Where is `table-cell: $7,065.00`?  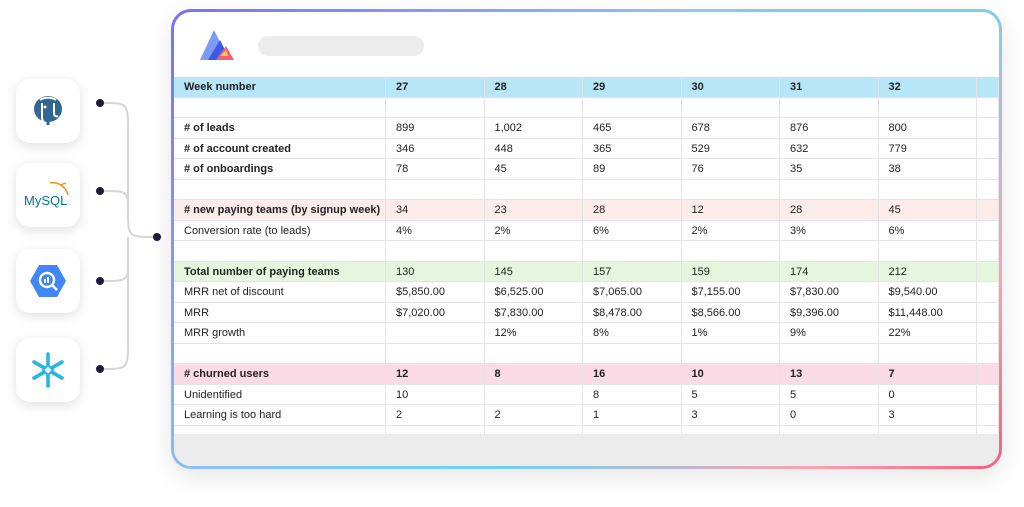
table-cell: $7,065.00 is located at coordinates (632, 292).